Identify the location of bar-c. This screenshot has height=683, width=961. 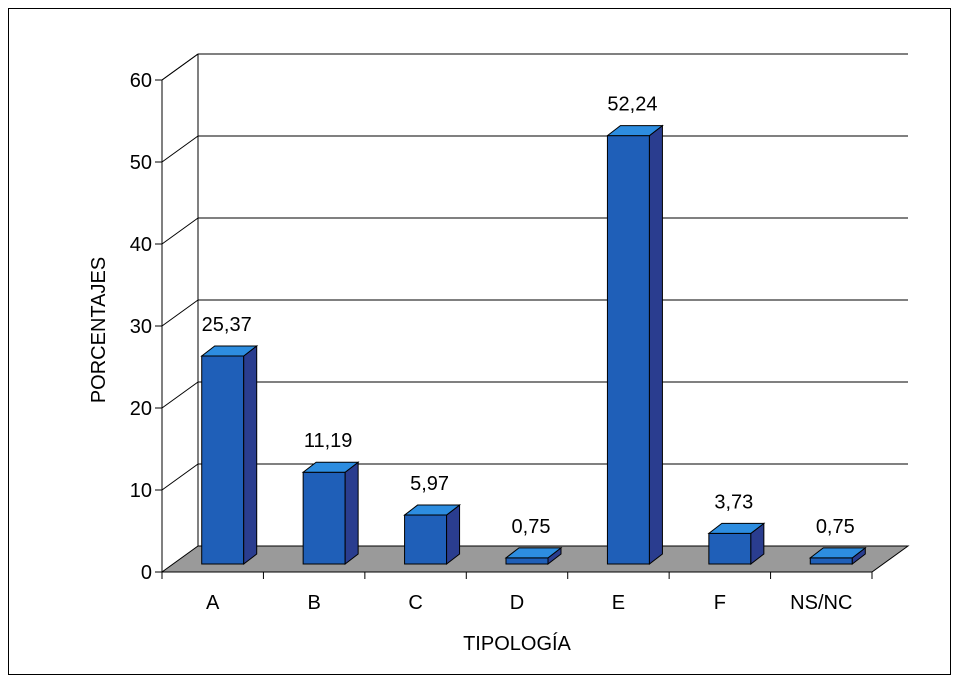
(432, 534).